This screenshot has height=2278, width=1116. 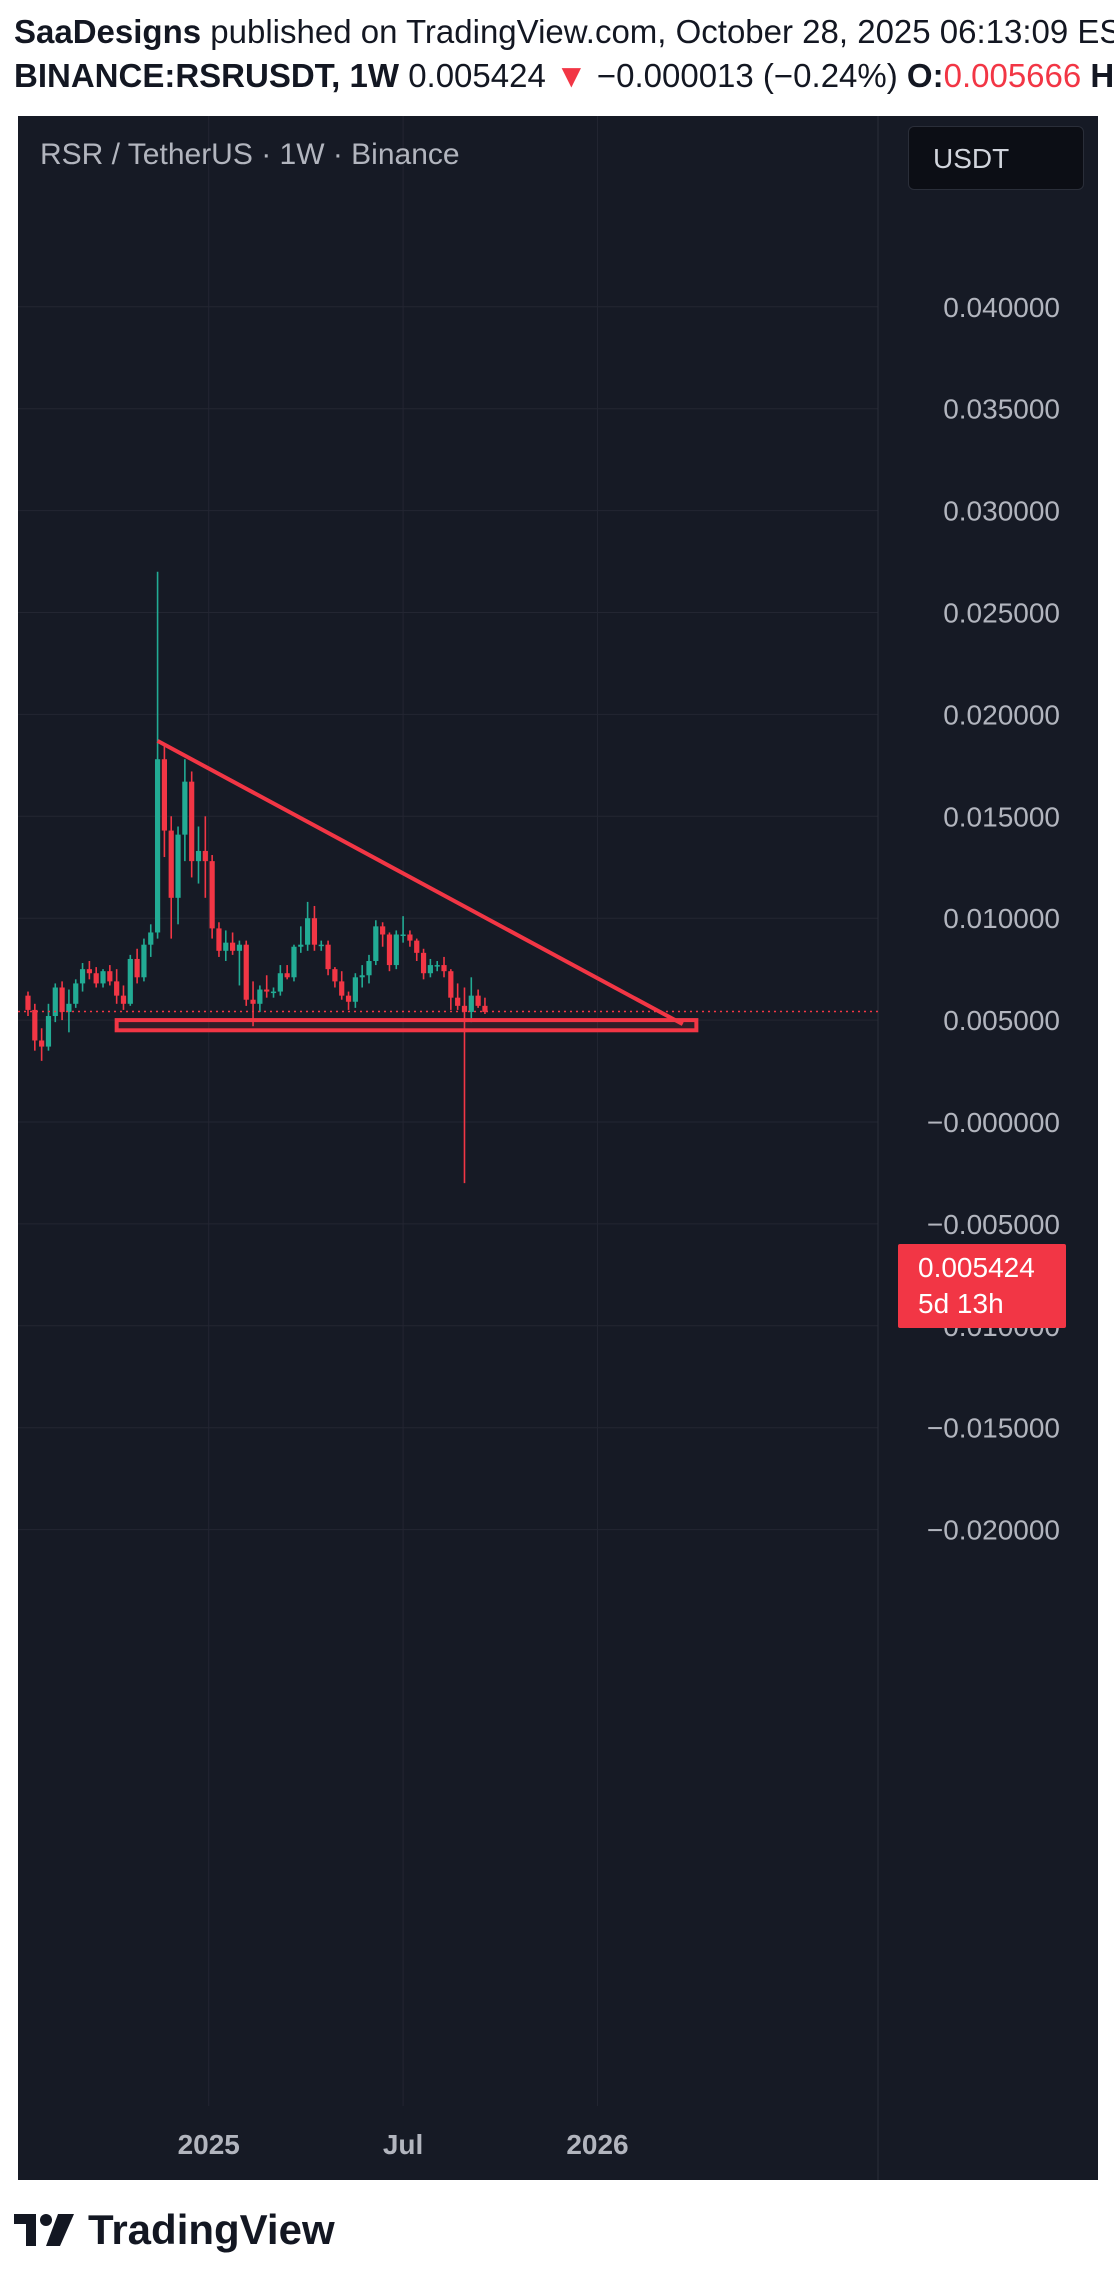 What do you see at coordinates (993, 1224) in the screenshot?
I see `y-tick-label: −0.005000` at bounding box center [993, 1224].